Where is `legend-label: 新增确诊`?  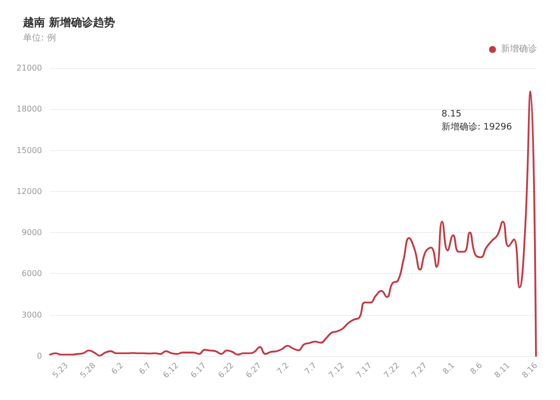 legend-label: 新增确诊 is located at coordinates (519, 49).